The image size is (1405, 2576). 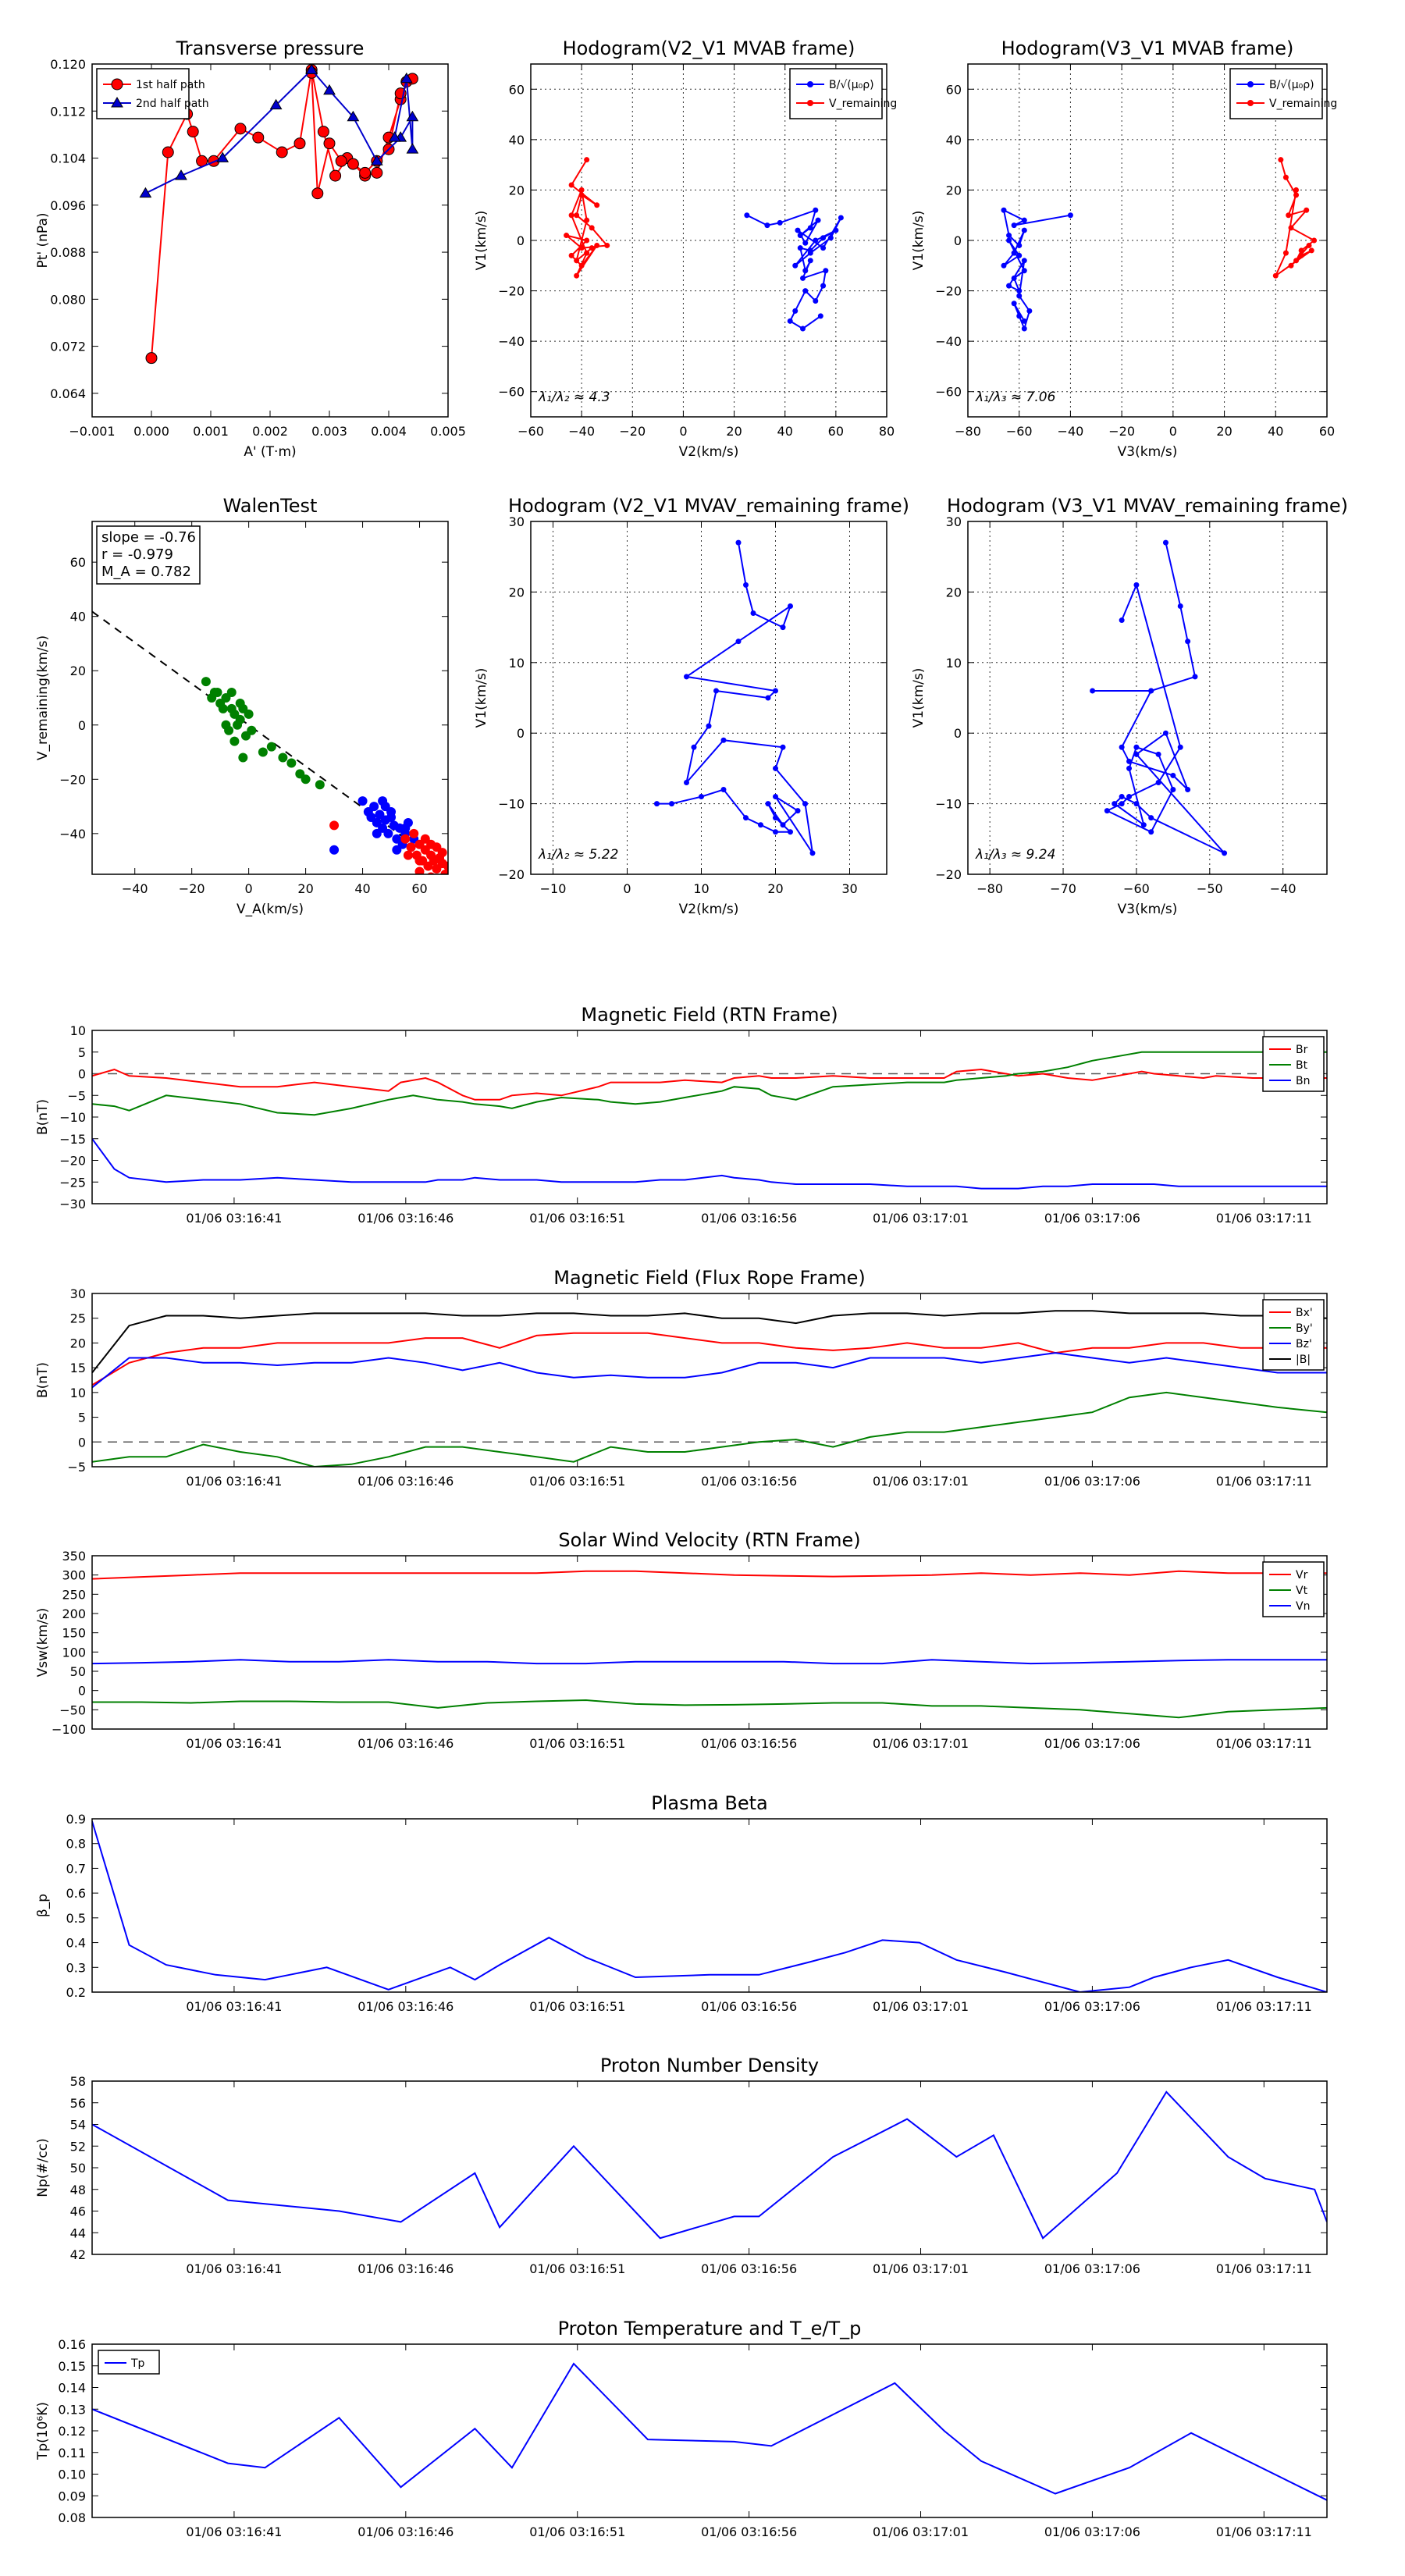 What do you see at coordinates (710, 2065) in the screenshot?
I see `chart-title: Proton Number Density` at bounding box center [710, 2065].